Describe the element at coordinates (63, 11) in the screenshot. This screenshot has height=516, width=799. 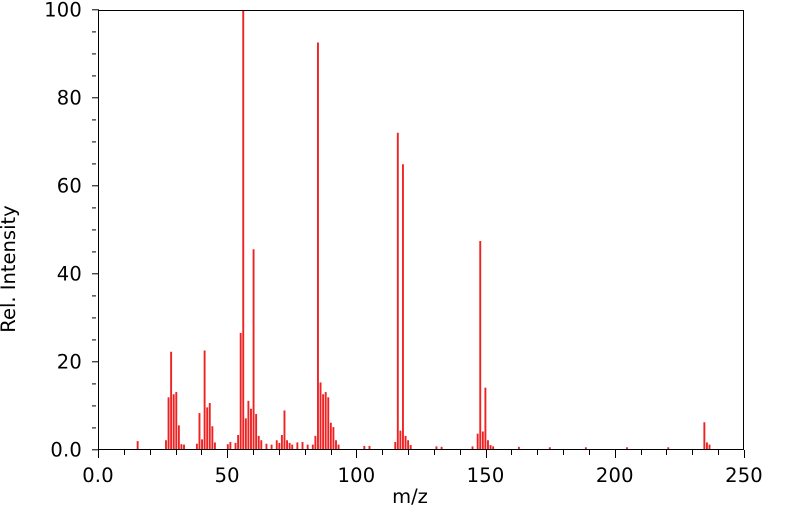
I see `y-tick-label: 100` at that location.